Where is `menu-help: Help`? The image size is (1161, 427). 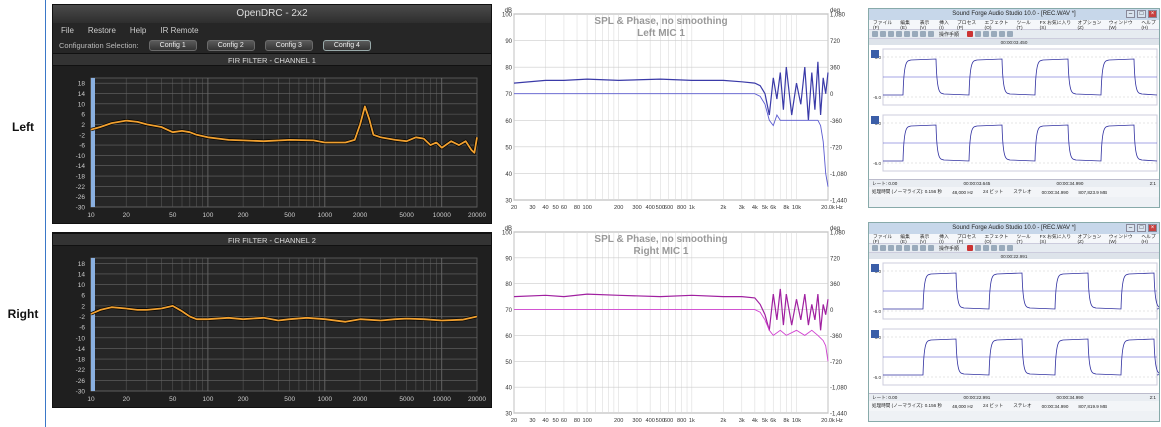 menu-help: Help is located at coordinates (138, 30).